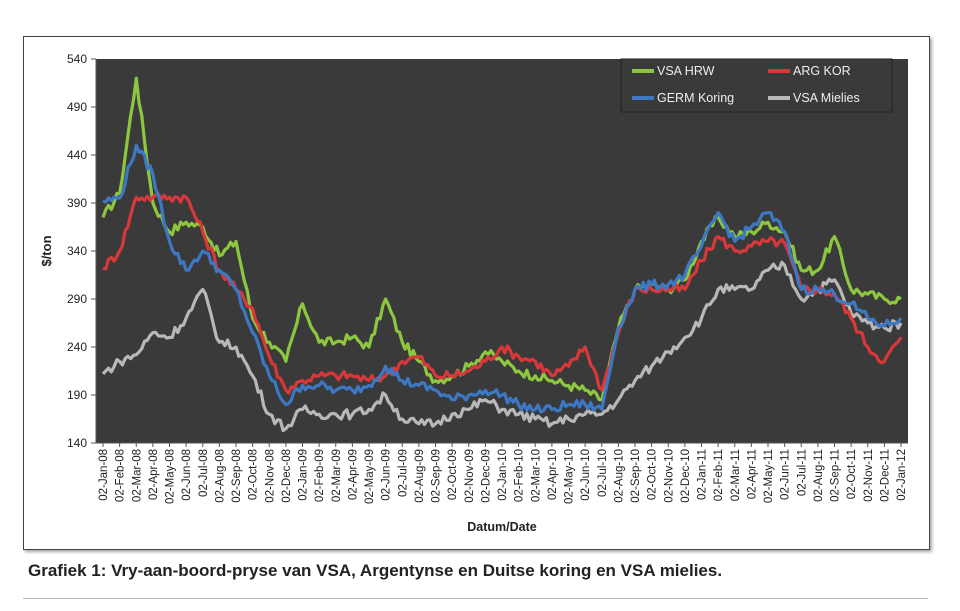  What do you see at coordinates (337, 475) in the screenshot?
I see `x-tick-label: 02-Mar-09` at bounding box center [337, 475].